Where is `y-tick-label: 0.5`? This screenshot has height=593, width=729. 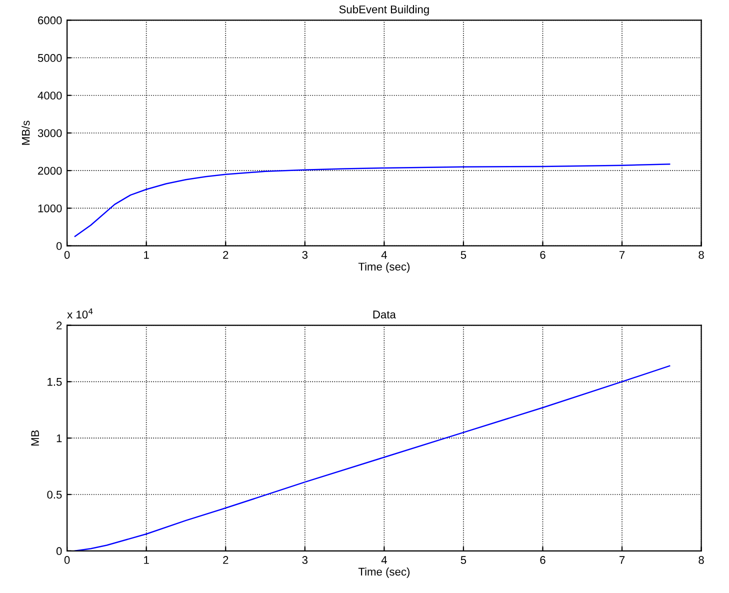 y-tick-label: 0.5 is located at coordinates (54, 494).